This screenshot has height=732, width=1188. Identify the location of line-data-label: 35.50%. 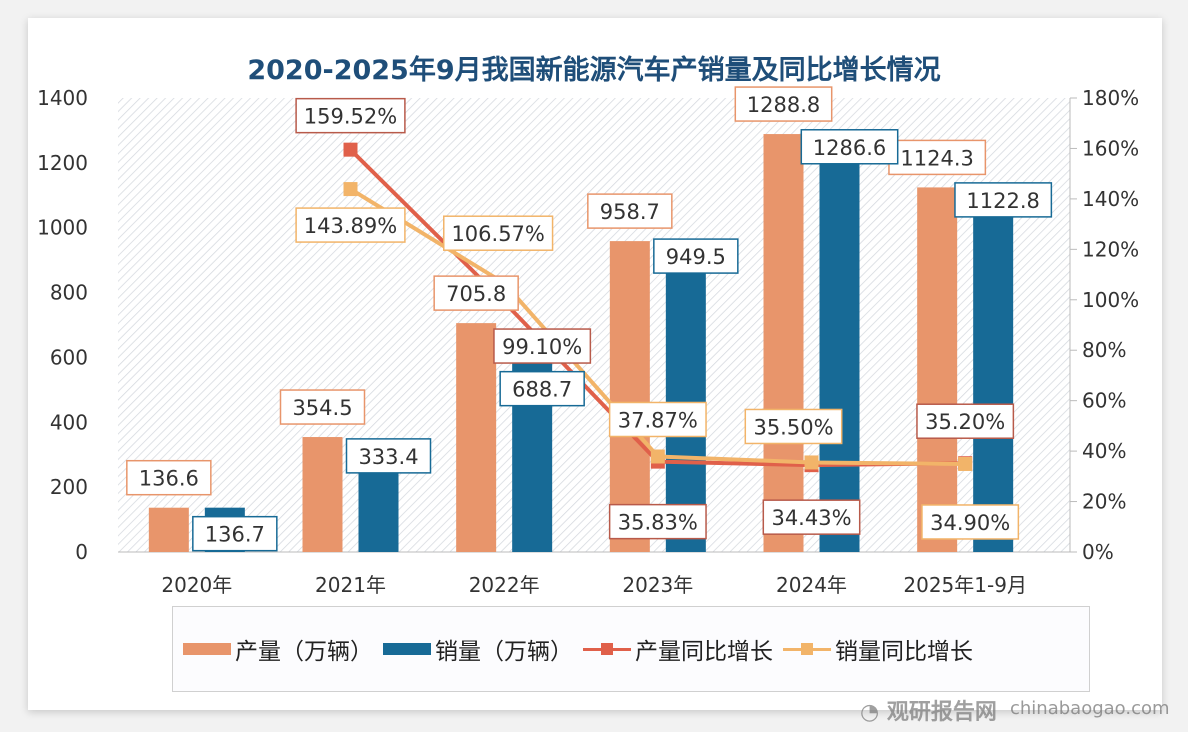
(793, 427).